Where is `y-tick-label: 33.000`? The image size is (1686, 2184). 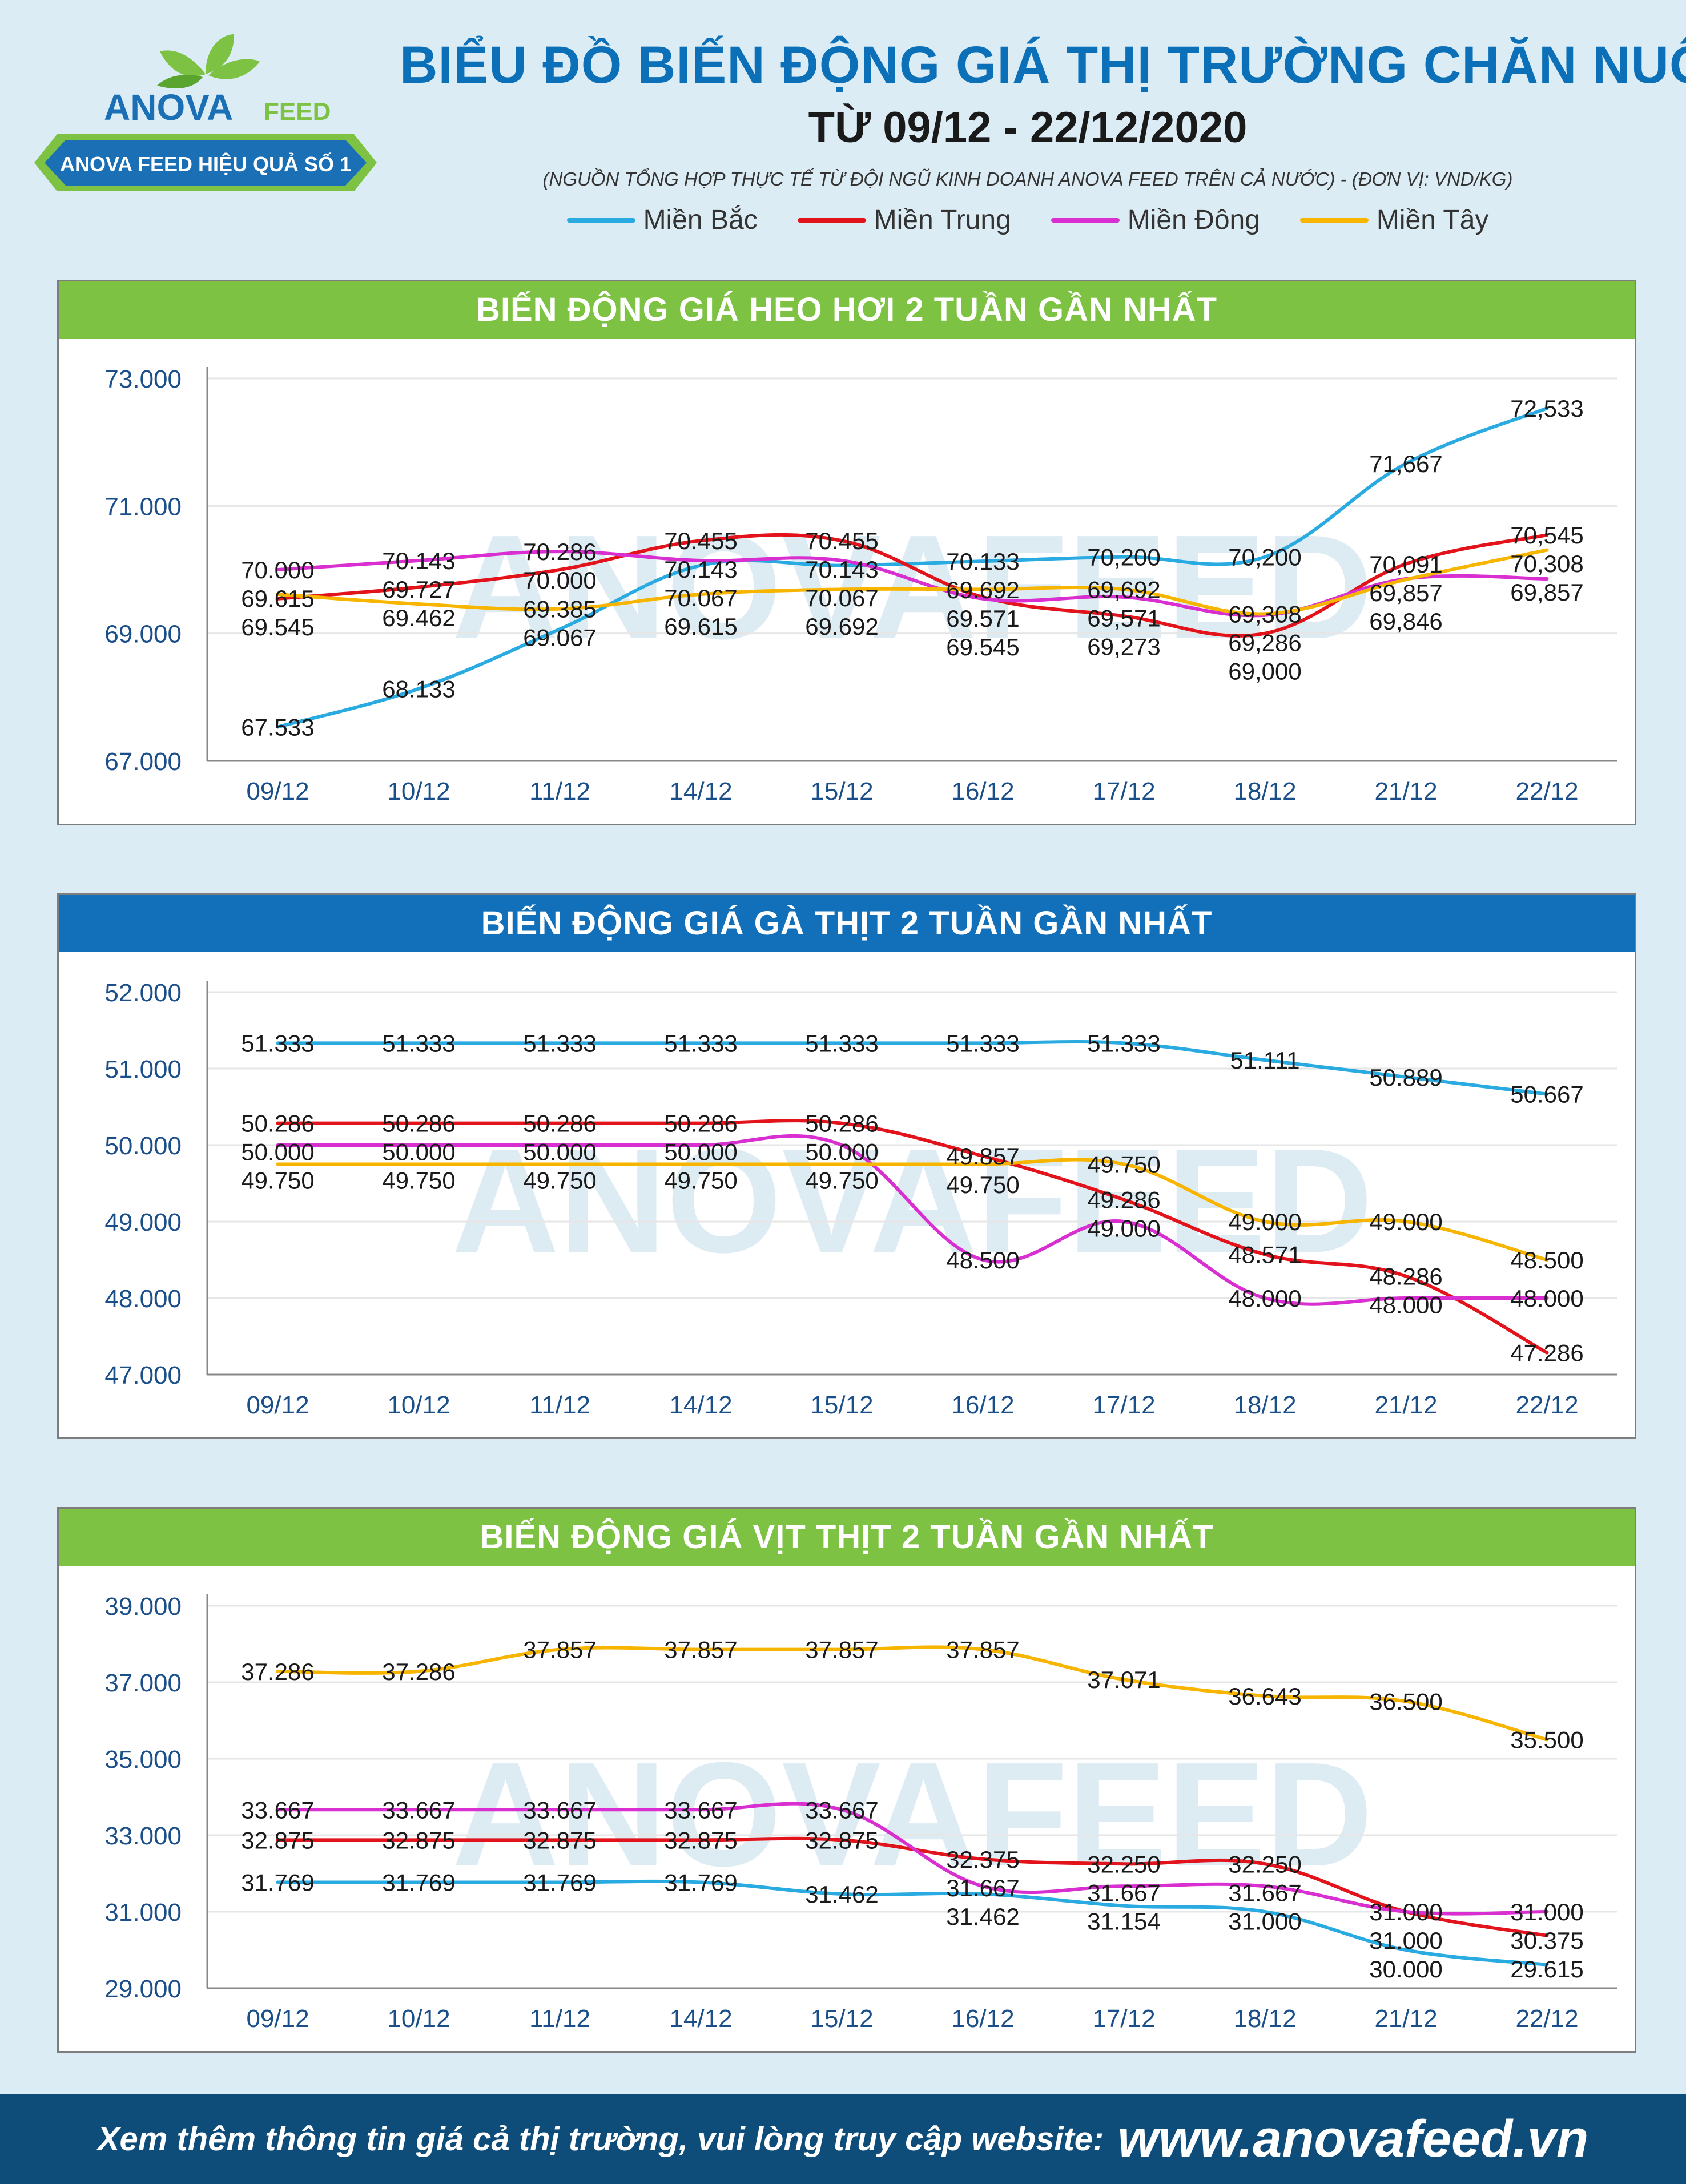
y-tick-label: 33.000 is located at coordinates (143, 1836).